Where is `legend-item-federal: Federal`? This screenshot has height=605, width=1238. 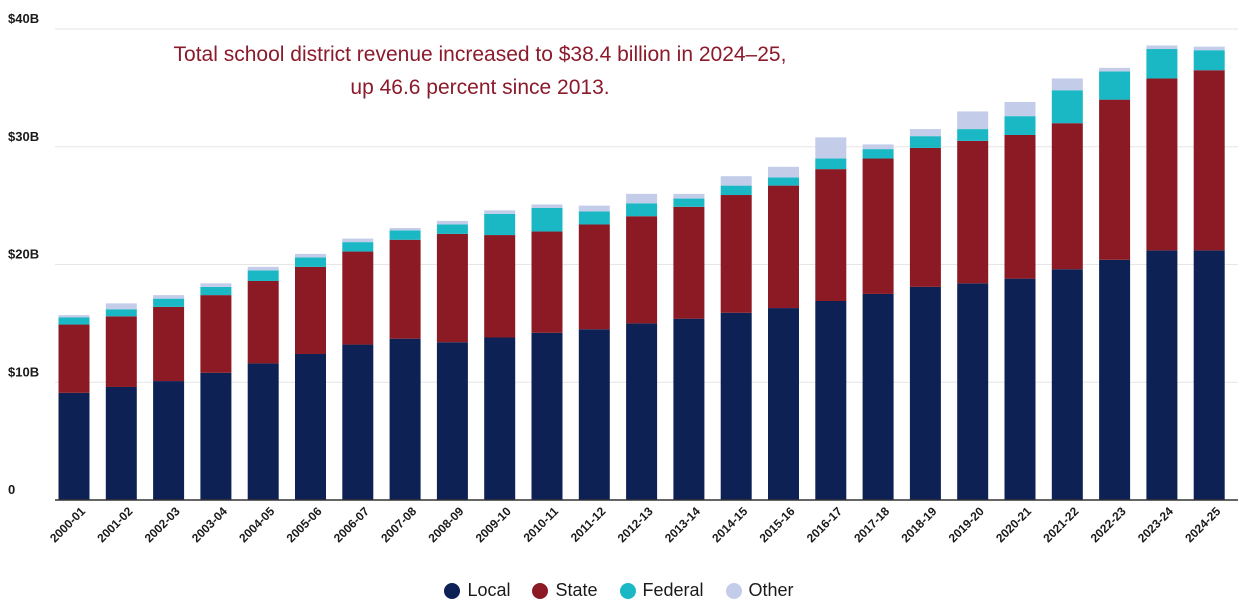
legend-item-federal: Federal is located at coordinates (661, 590).